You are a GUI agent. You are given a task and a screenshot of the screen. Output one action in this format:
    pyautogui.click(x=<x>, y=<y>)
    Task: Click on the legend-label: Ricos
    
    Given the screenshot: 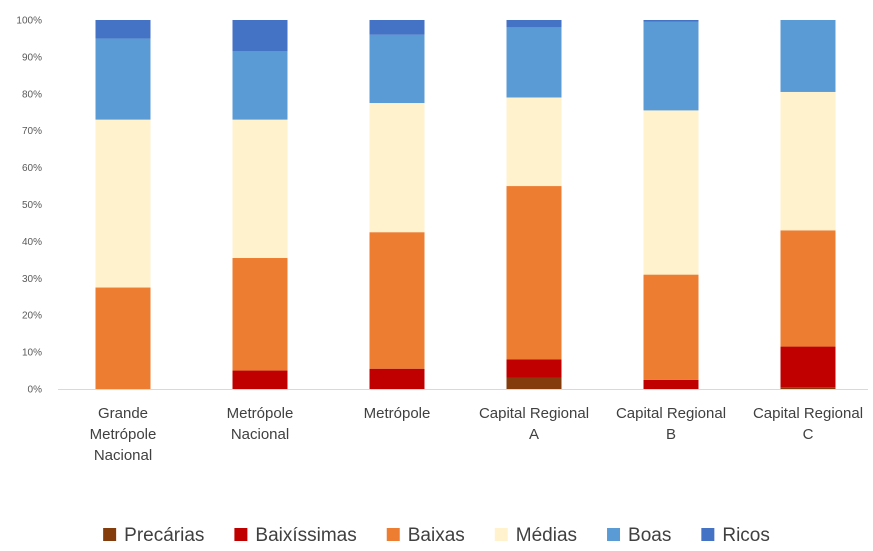 What is the action you would take?
    pyautogui.click(x=746, y=535)
    